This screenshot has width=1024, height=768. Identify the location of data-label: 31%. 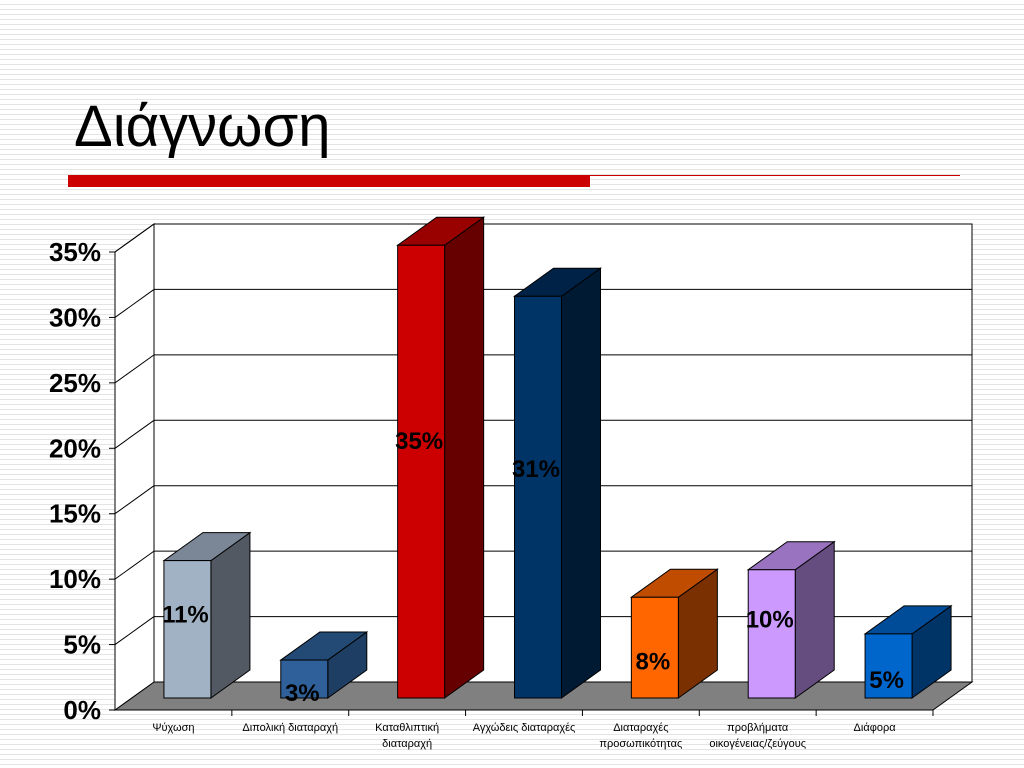
(536, 469).